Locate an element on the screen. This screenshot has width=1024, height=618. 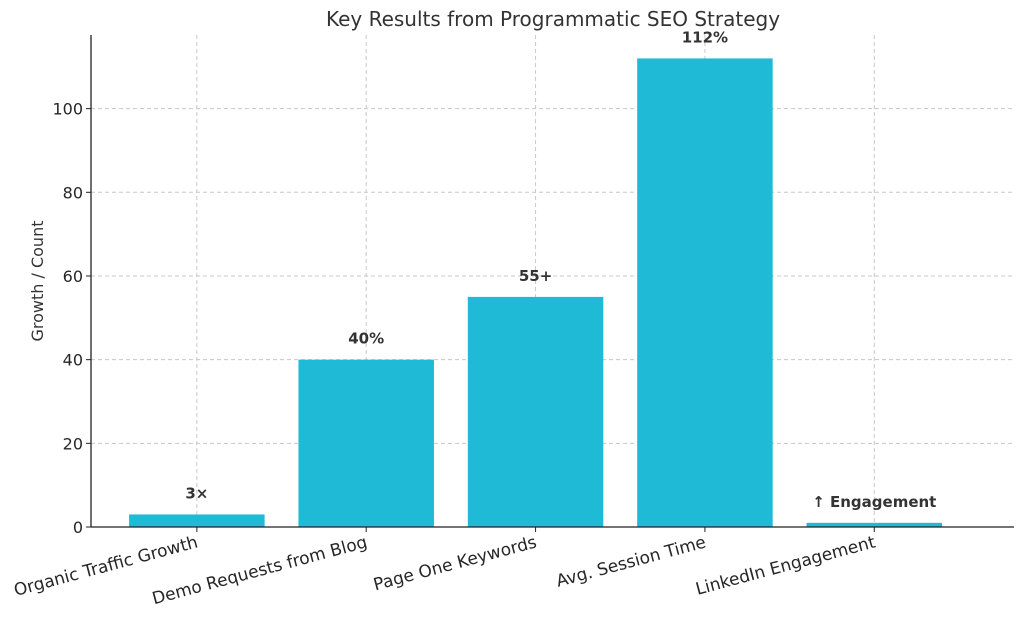
y-tick-label: 80 is located at coordinates (73, 192).